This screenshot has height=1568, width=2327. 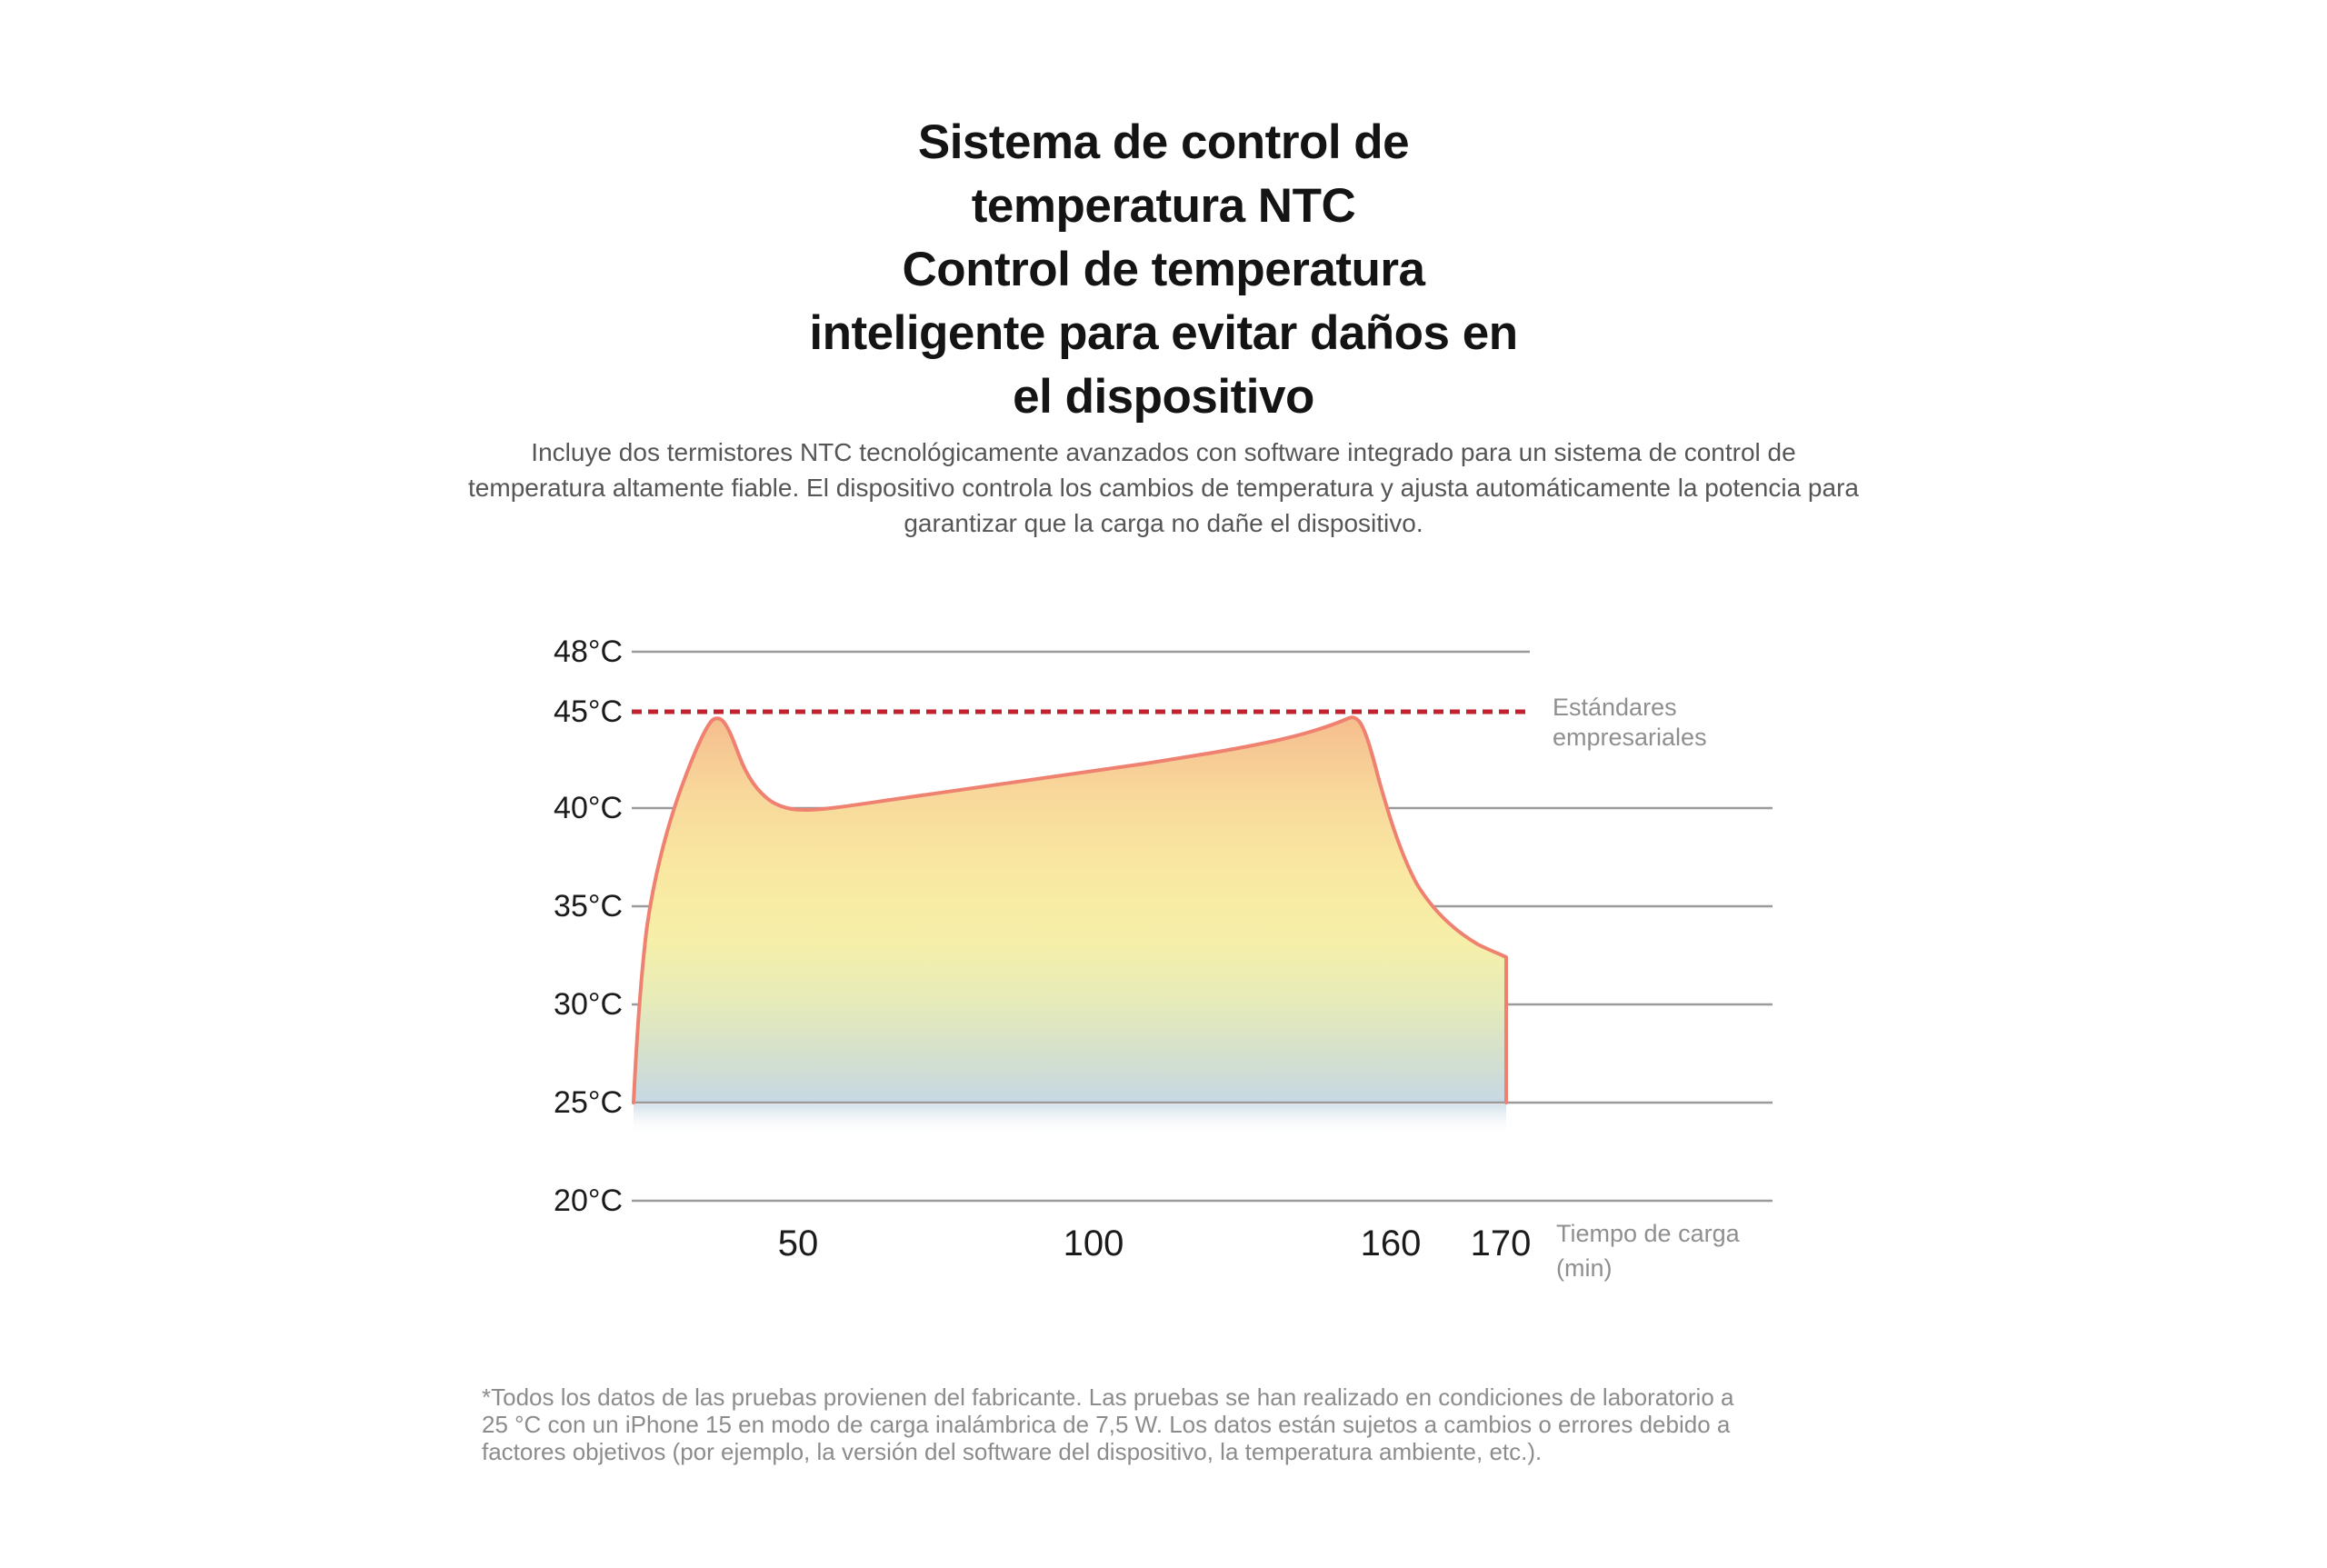 I want to click on temperature-curve, so click(x=1070, y=910).